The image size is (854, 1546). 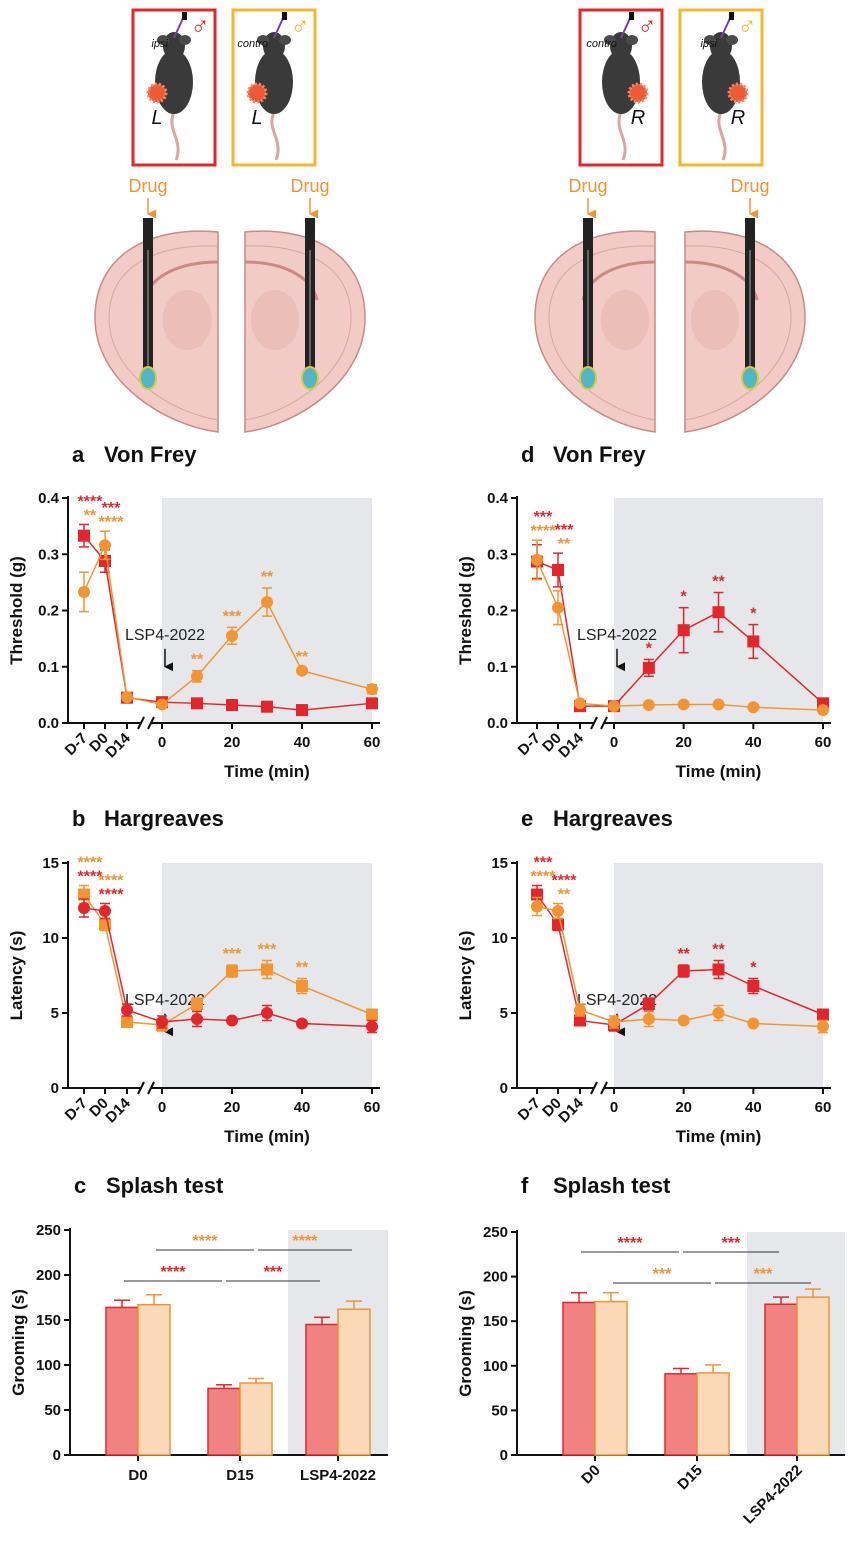 I want to click on chart-title: Splash test, so click(x=612, y=1185).